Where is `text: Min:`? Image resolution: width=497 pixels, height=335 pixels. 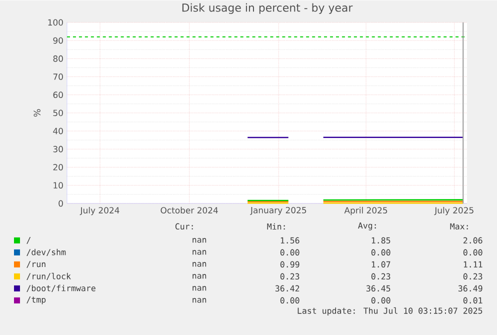
text: Min: is located at coordinates (276, 226).